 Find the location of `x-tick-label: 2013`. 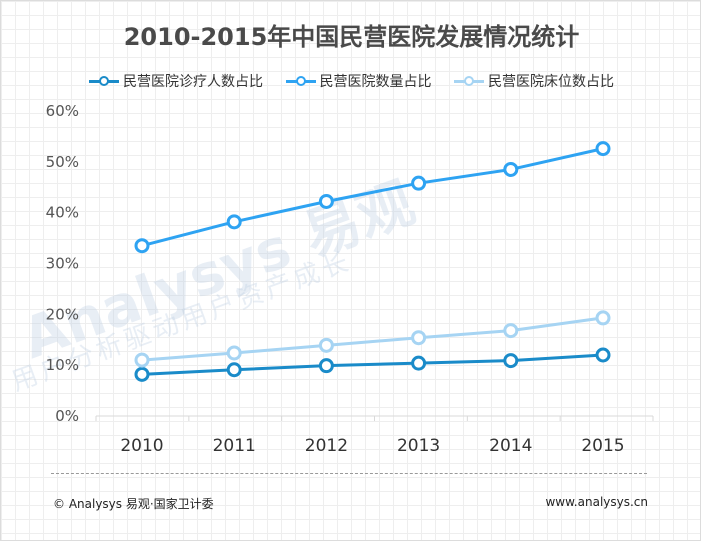

x-tick-label: 2013 is located at coordinates (418, 446).